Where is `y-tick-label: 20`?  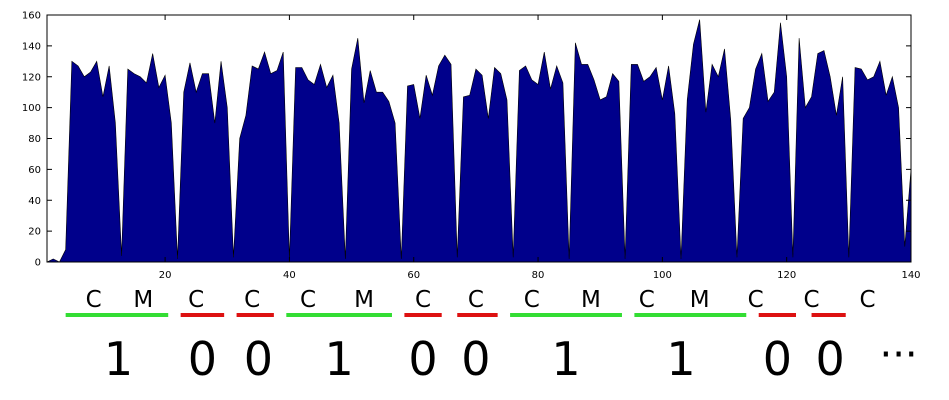
y-tick-label: 20 is located at coordinates (34, 232).